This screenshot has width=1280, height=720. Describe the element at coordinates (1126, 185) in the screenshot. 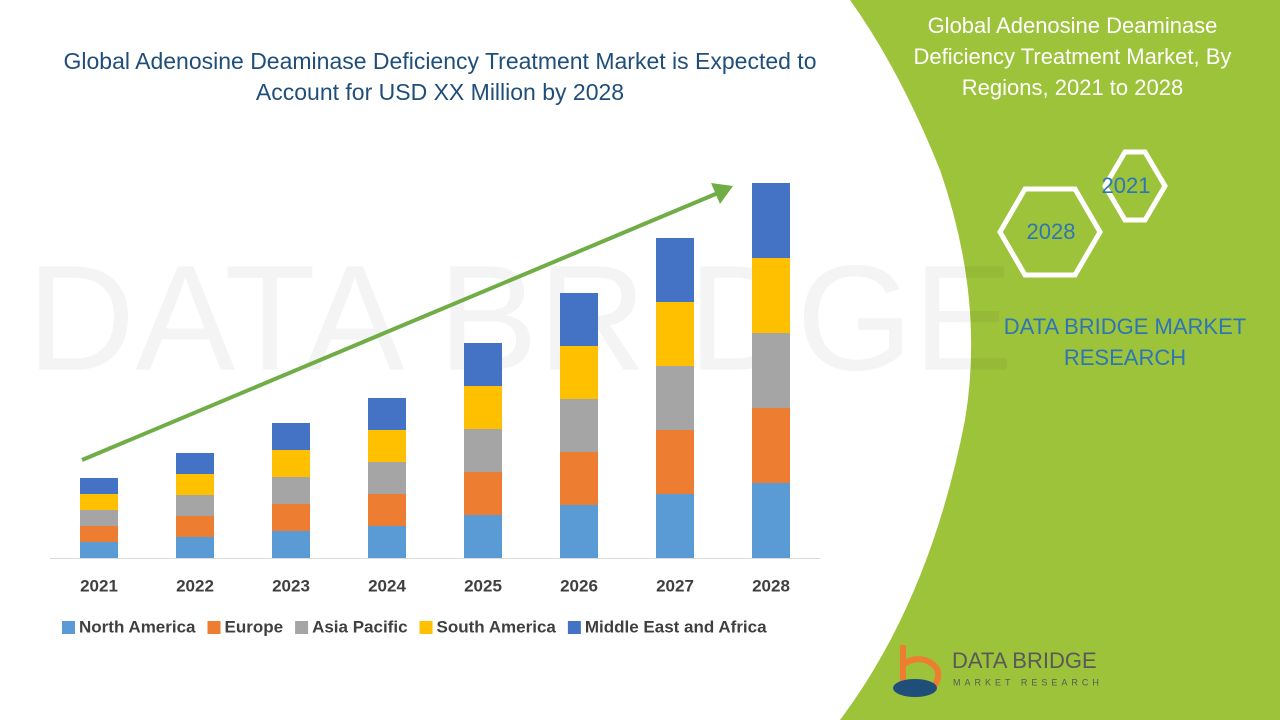

I see `hexagon-label: 2021` at that location.